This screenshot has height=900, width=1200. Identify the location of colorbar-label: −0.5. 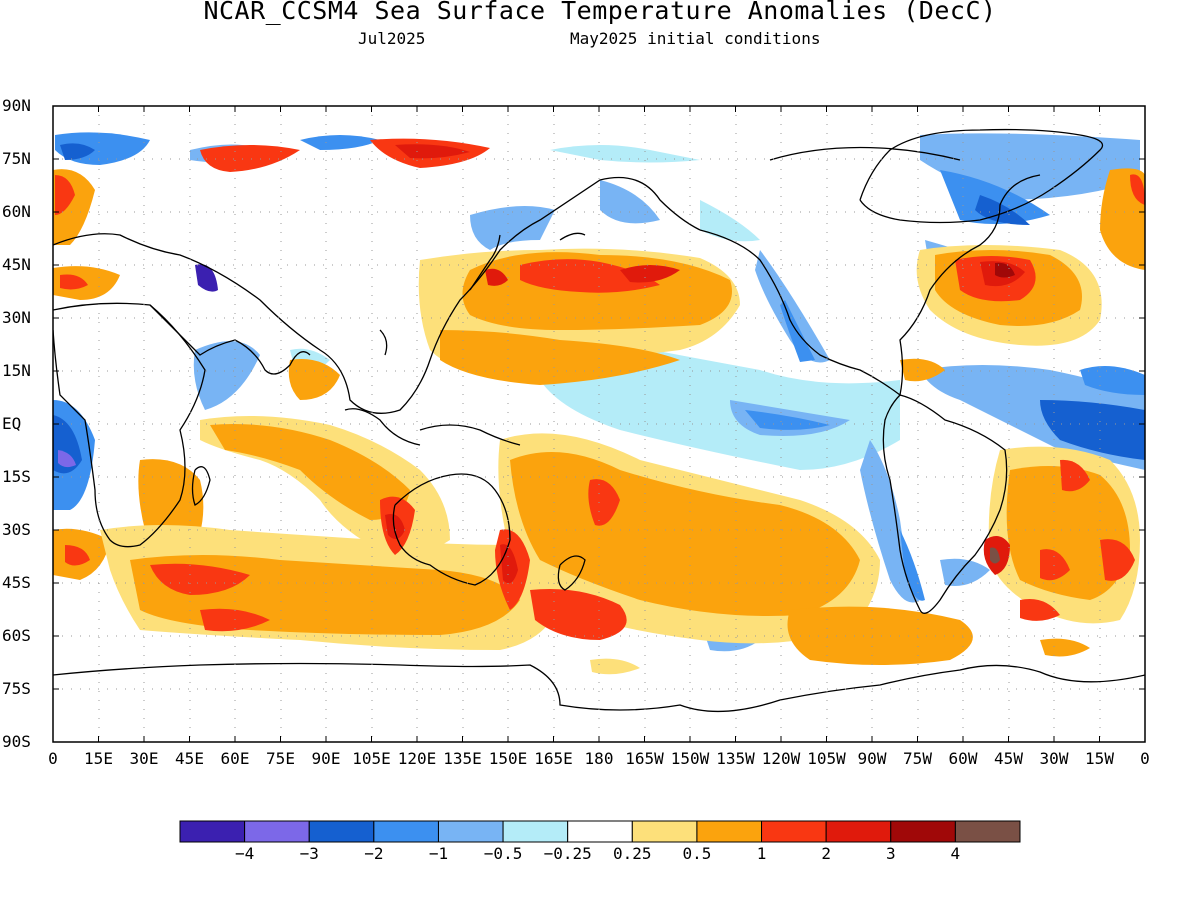
(503, 853).